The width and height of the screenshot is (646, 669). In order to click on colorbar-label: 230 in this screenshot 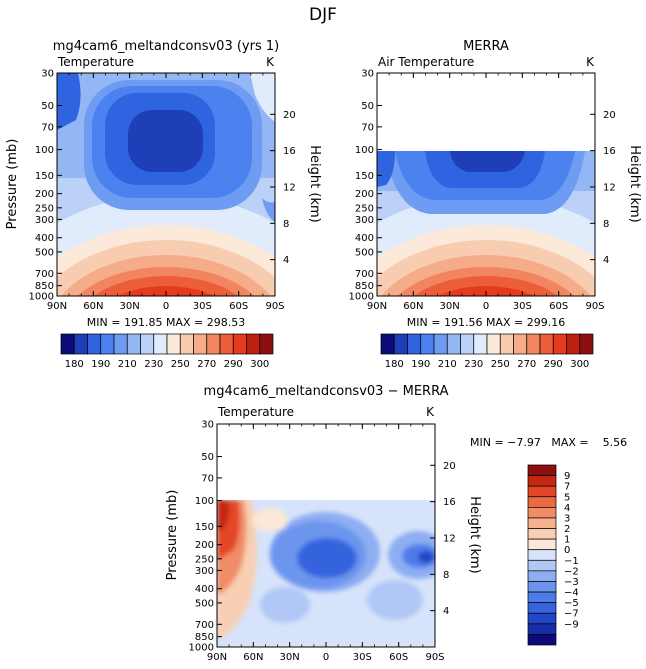, I will do `click(473, 364)`.